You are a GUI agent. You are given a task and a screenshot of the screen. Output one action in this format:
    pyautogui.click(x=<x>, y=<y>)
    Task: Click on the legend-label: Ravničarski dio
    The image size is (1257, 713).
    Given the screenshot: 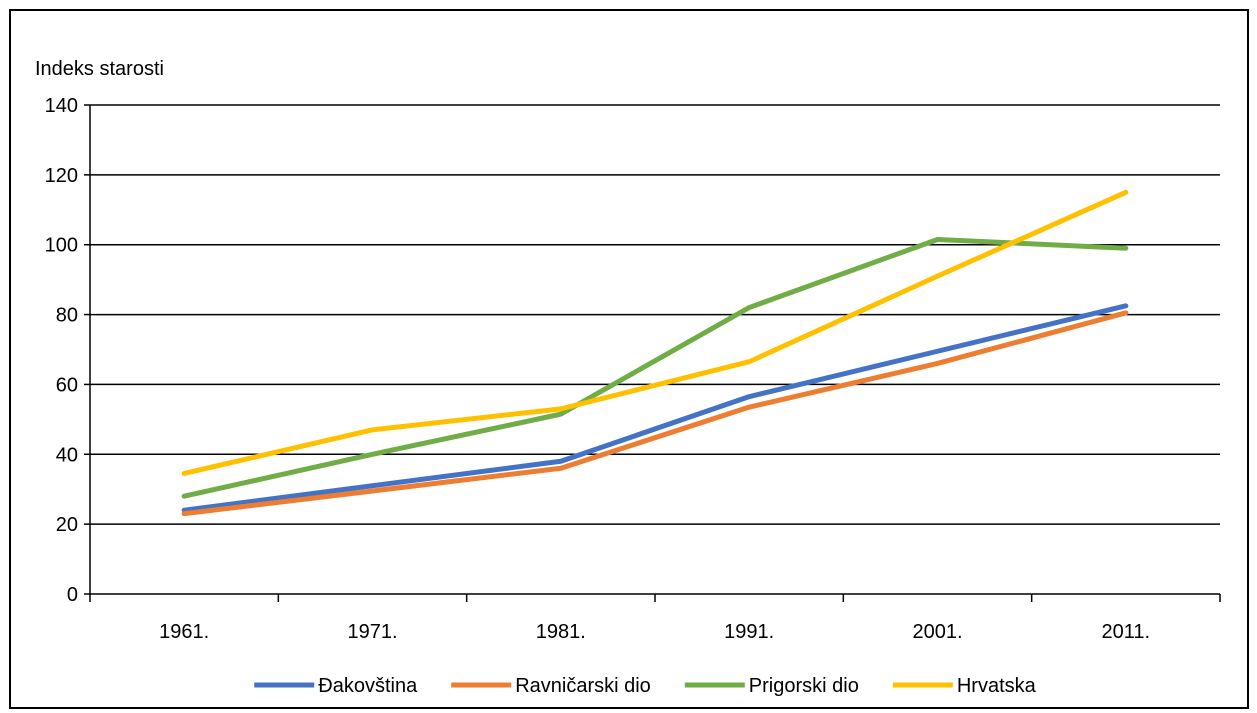 What is the action you would take?
    pyautogui.click(x=583, y=686)
    